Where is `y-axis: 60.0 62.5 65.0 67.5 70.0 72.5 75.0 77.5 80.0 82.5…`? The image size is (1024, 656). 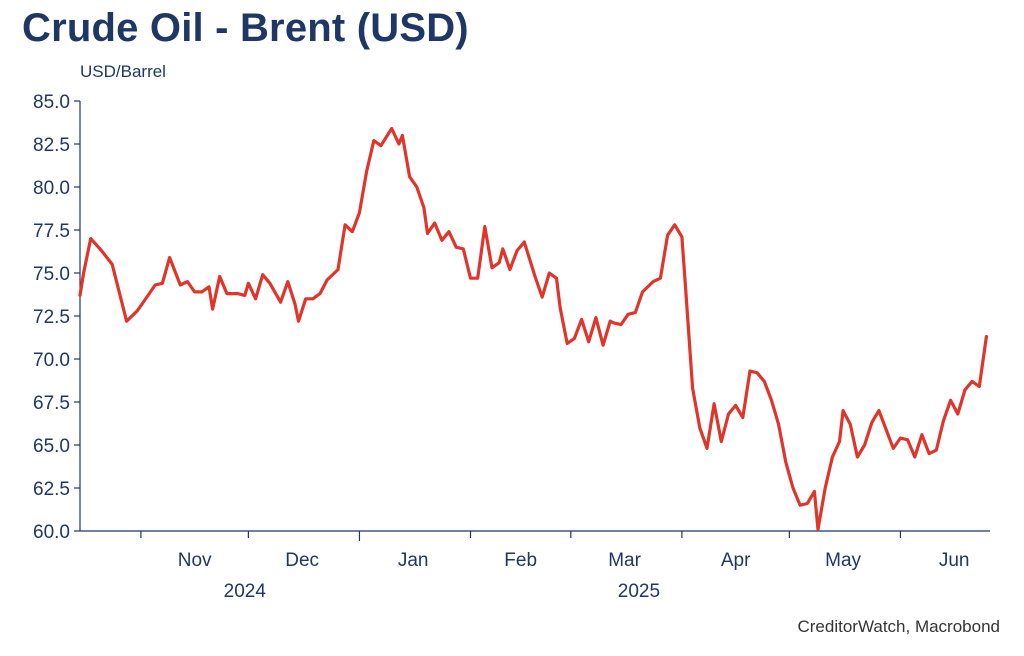 y-axis: 60.0 62.5 65.0 67.5 70.0 72.5 75.0 77.5 80.0 82.5… is located at coordinates (57, 317).